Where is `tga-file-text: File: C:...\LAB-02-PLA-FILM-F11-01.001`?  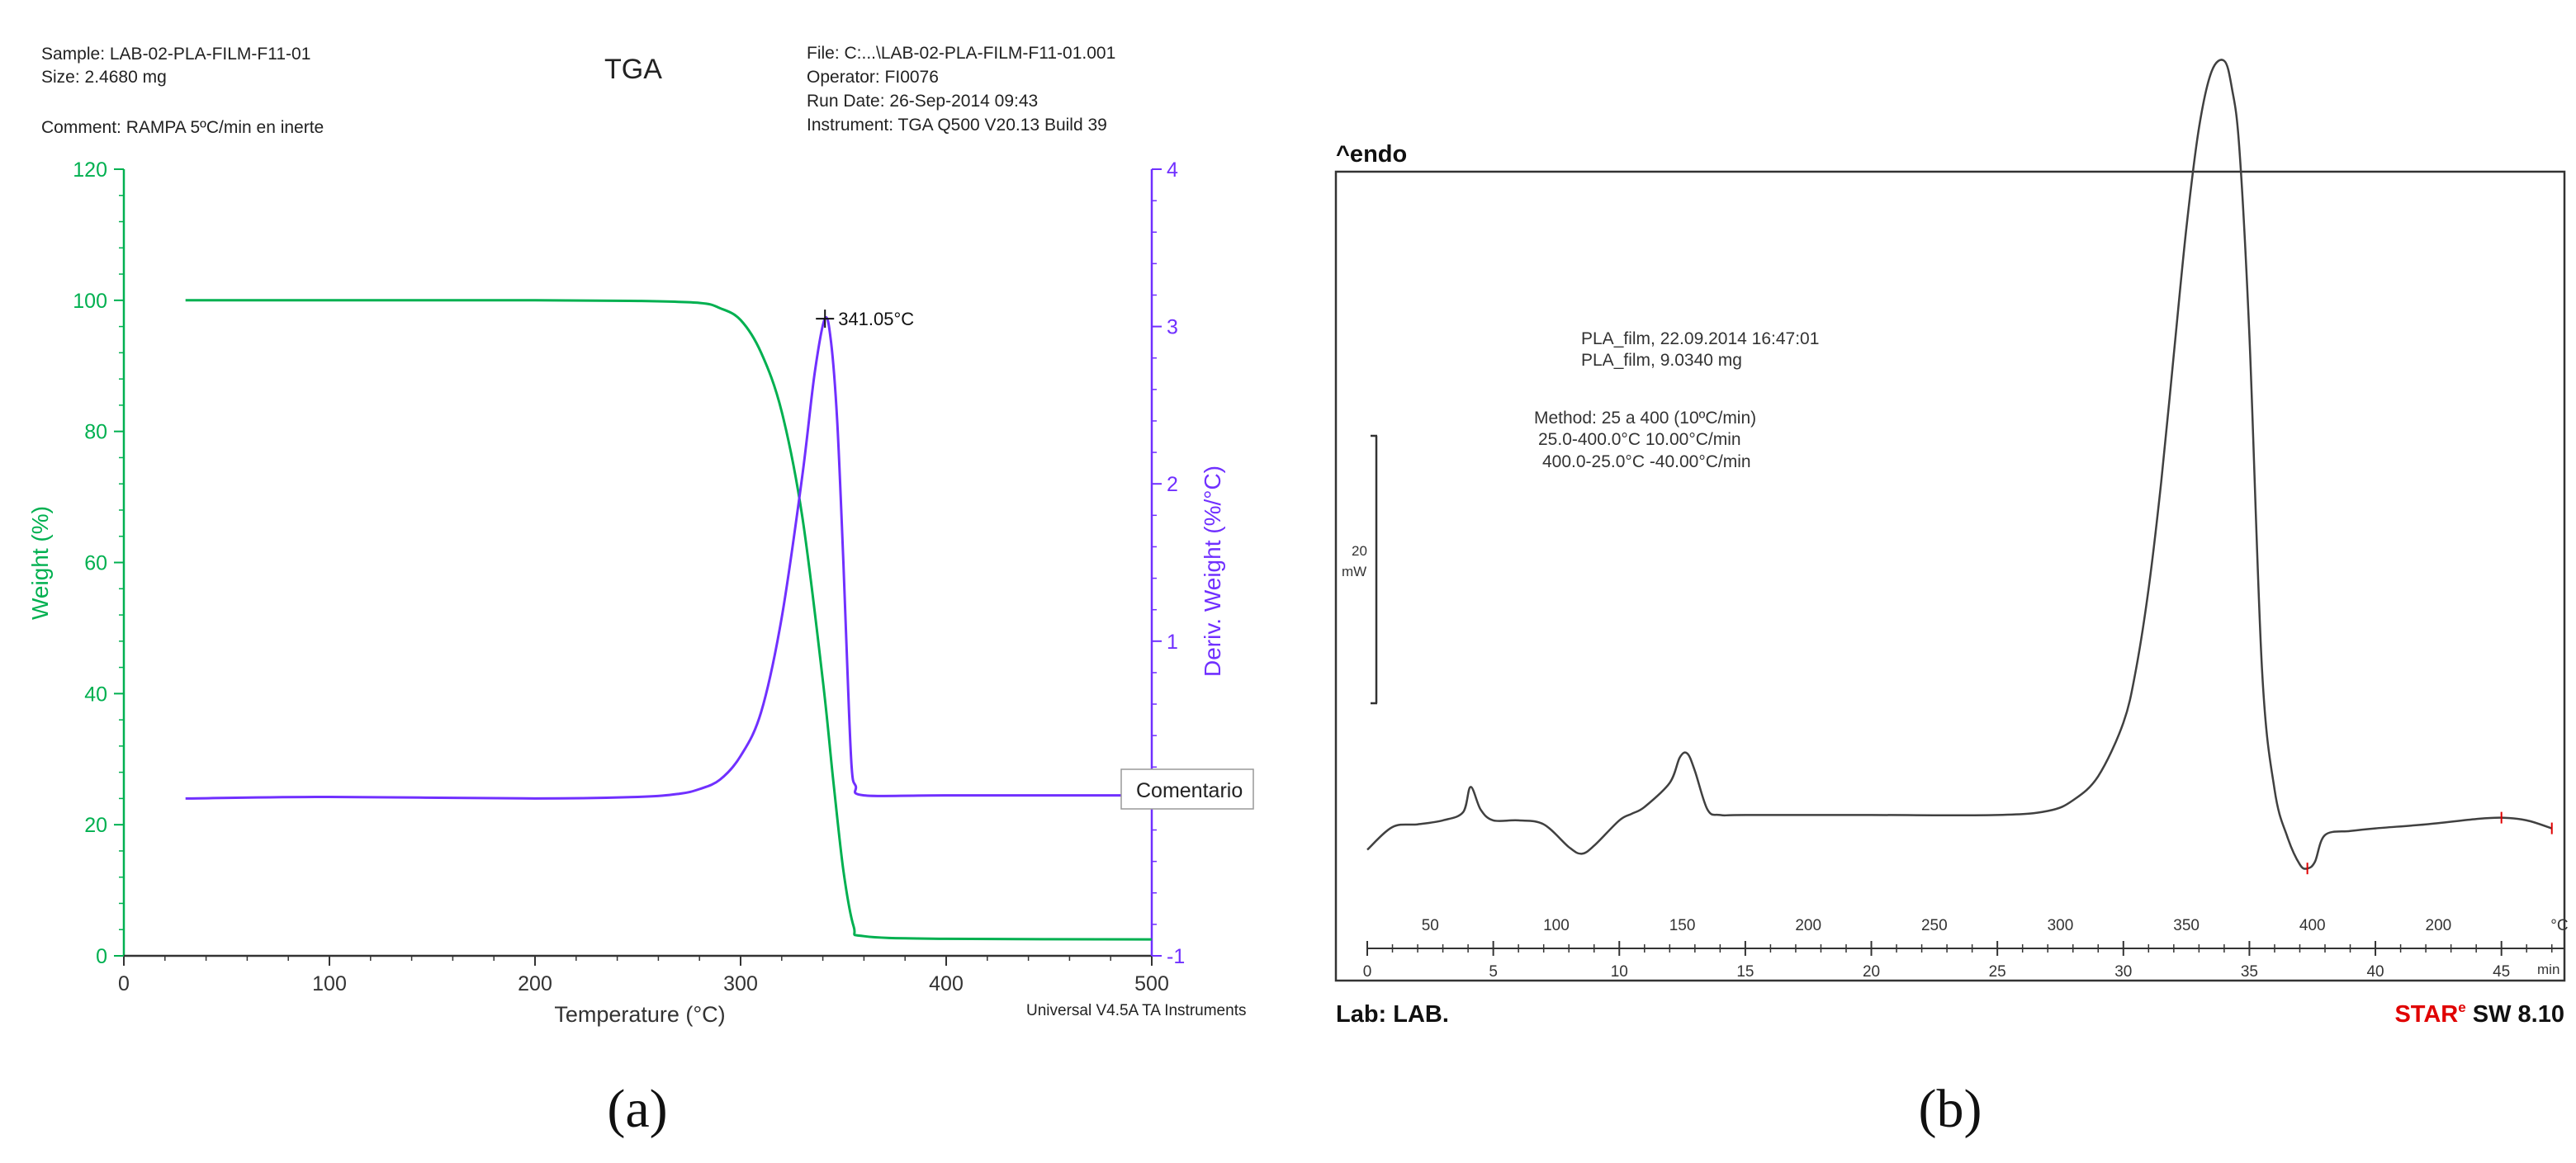
tga-file-text: File: C:...\LAB-02-PLA-FILM-F11-01.001 is located at coordinates (961, 53).